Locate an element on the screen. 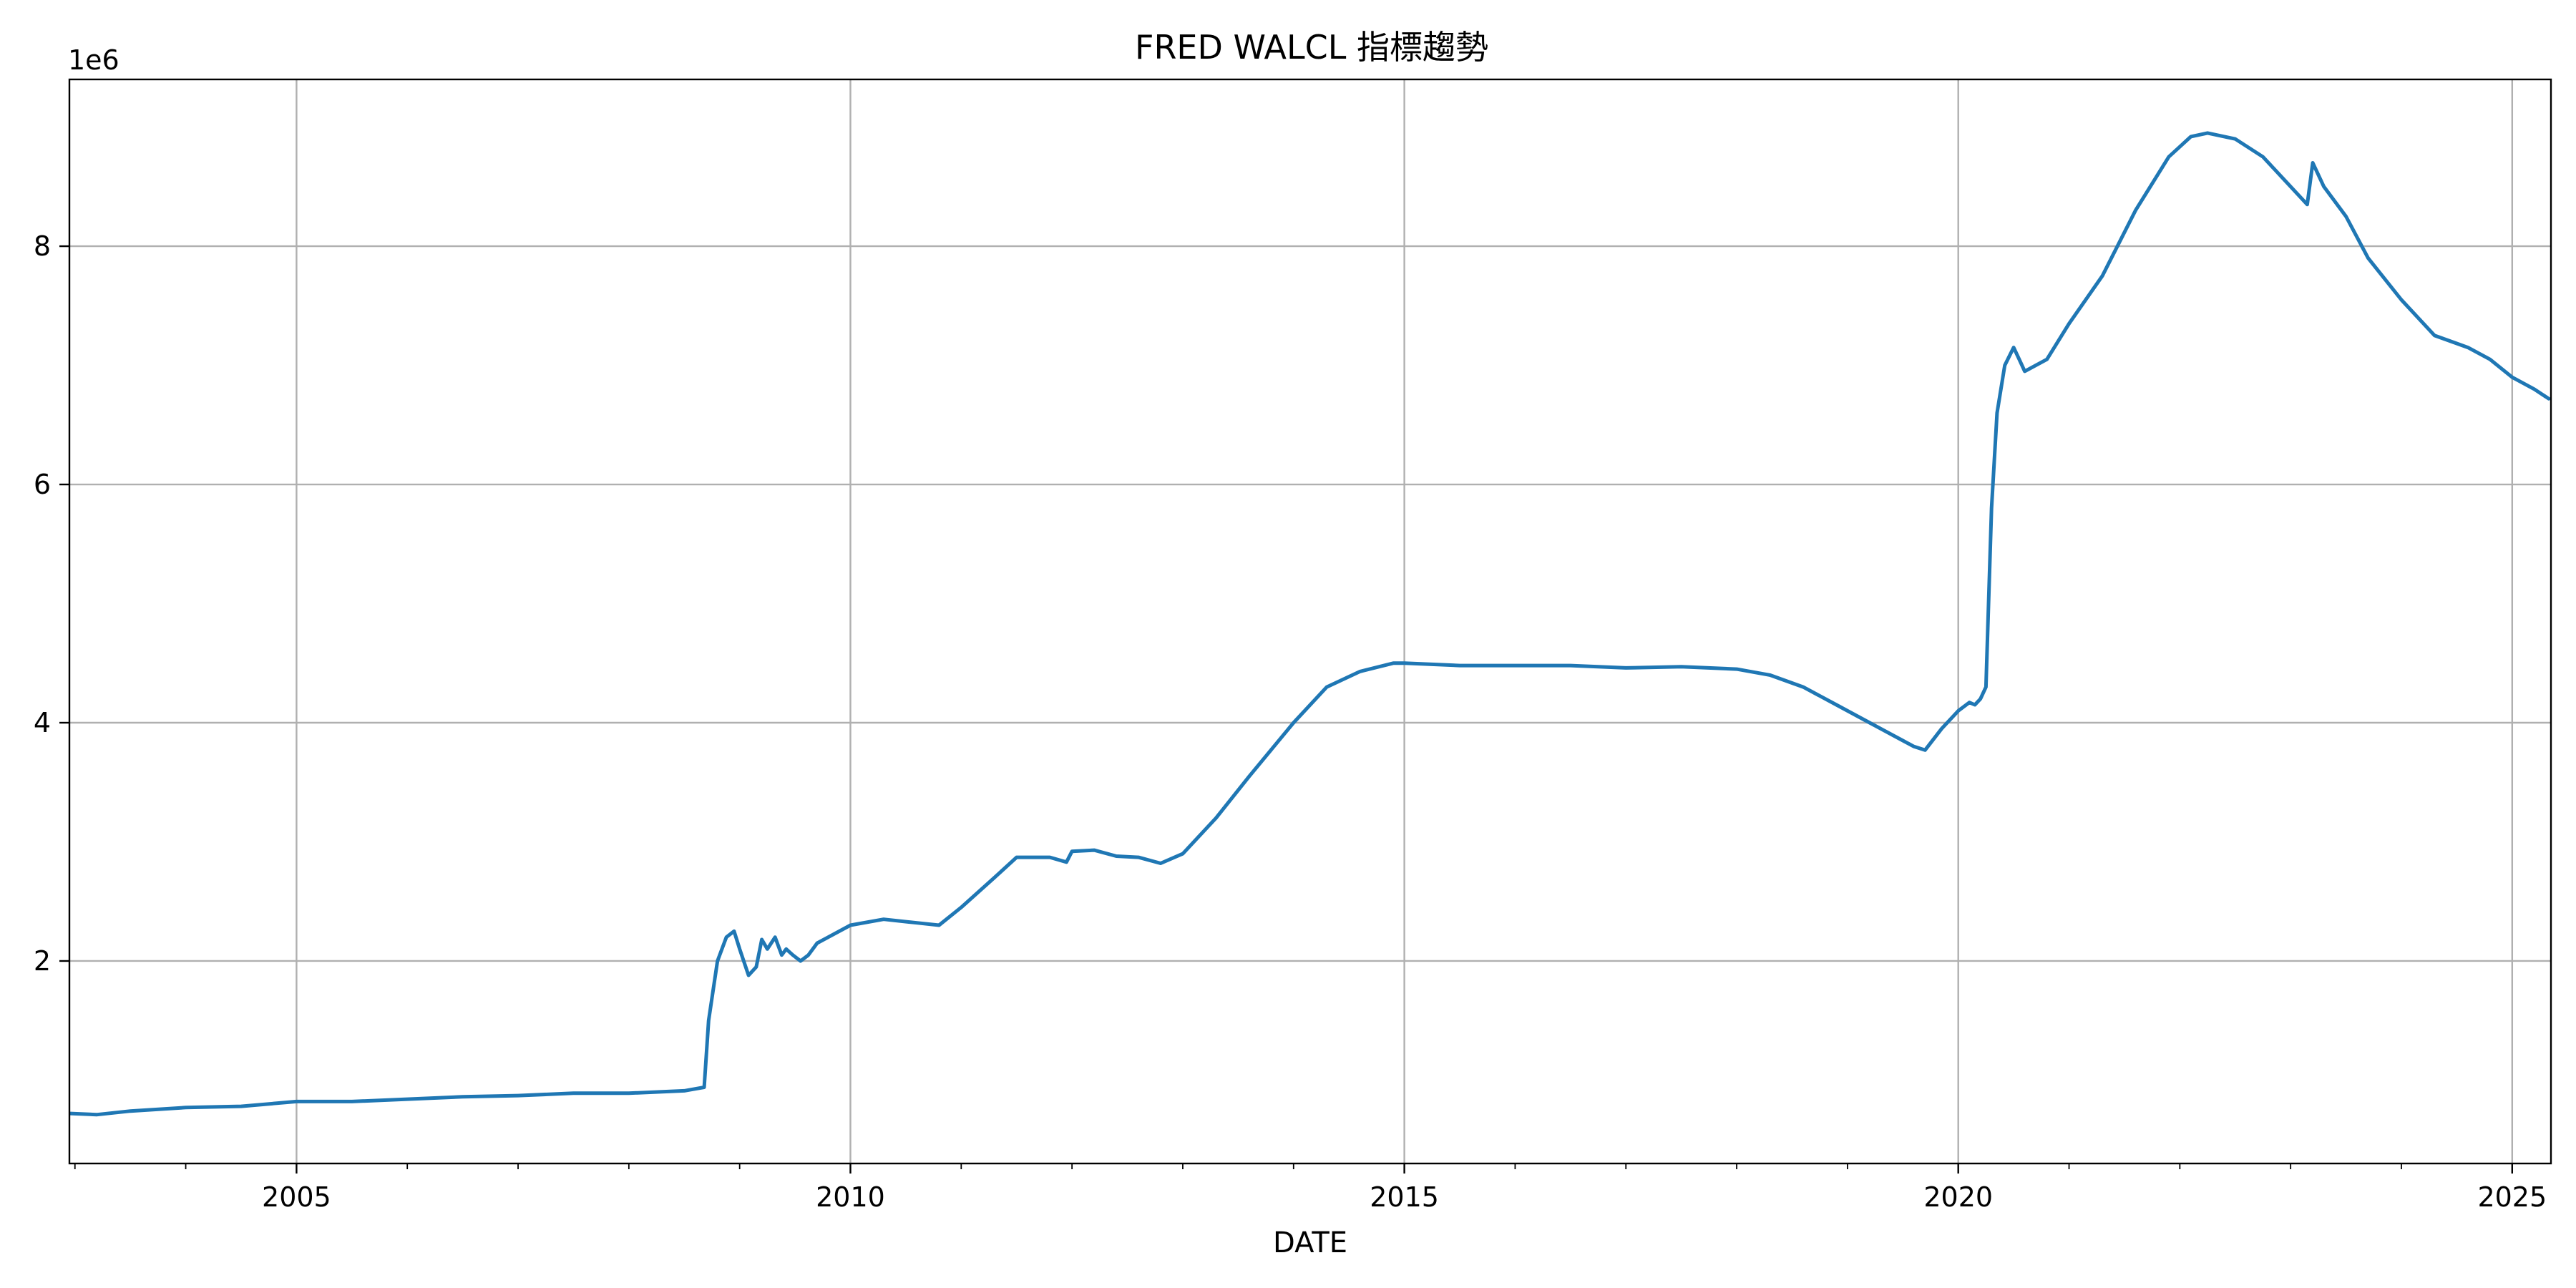 The width and height of the screenshot is (2576, 1288). x-tick-label: 2010 is located at coordinates (850, 1197).